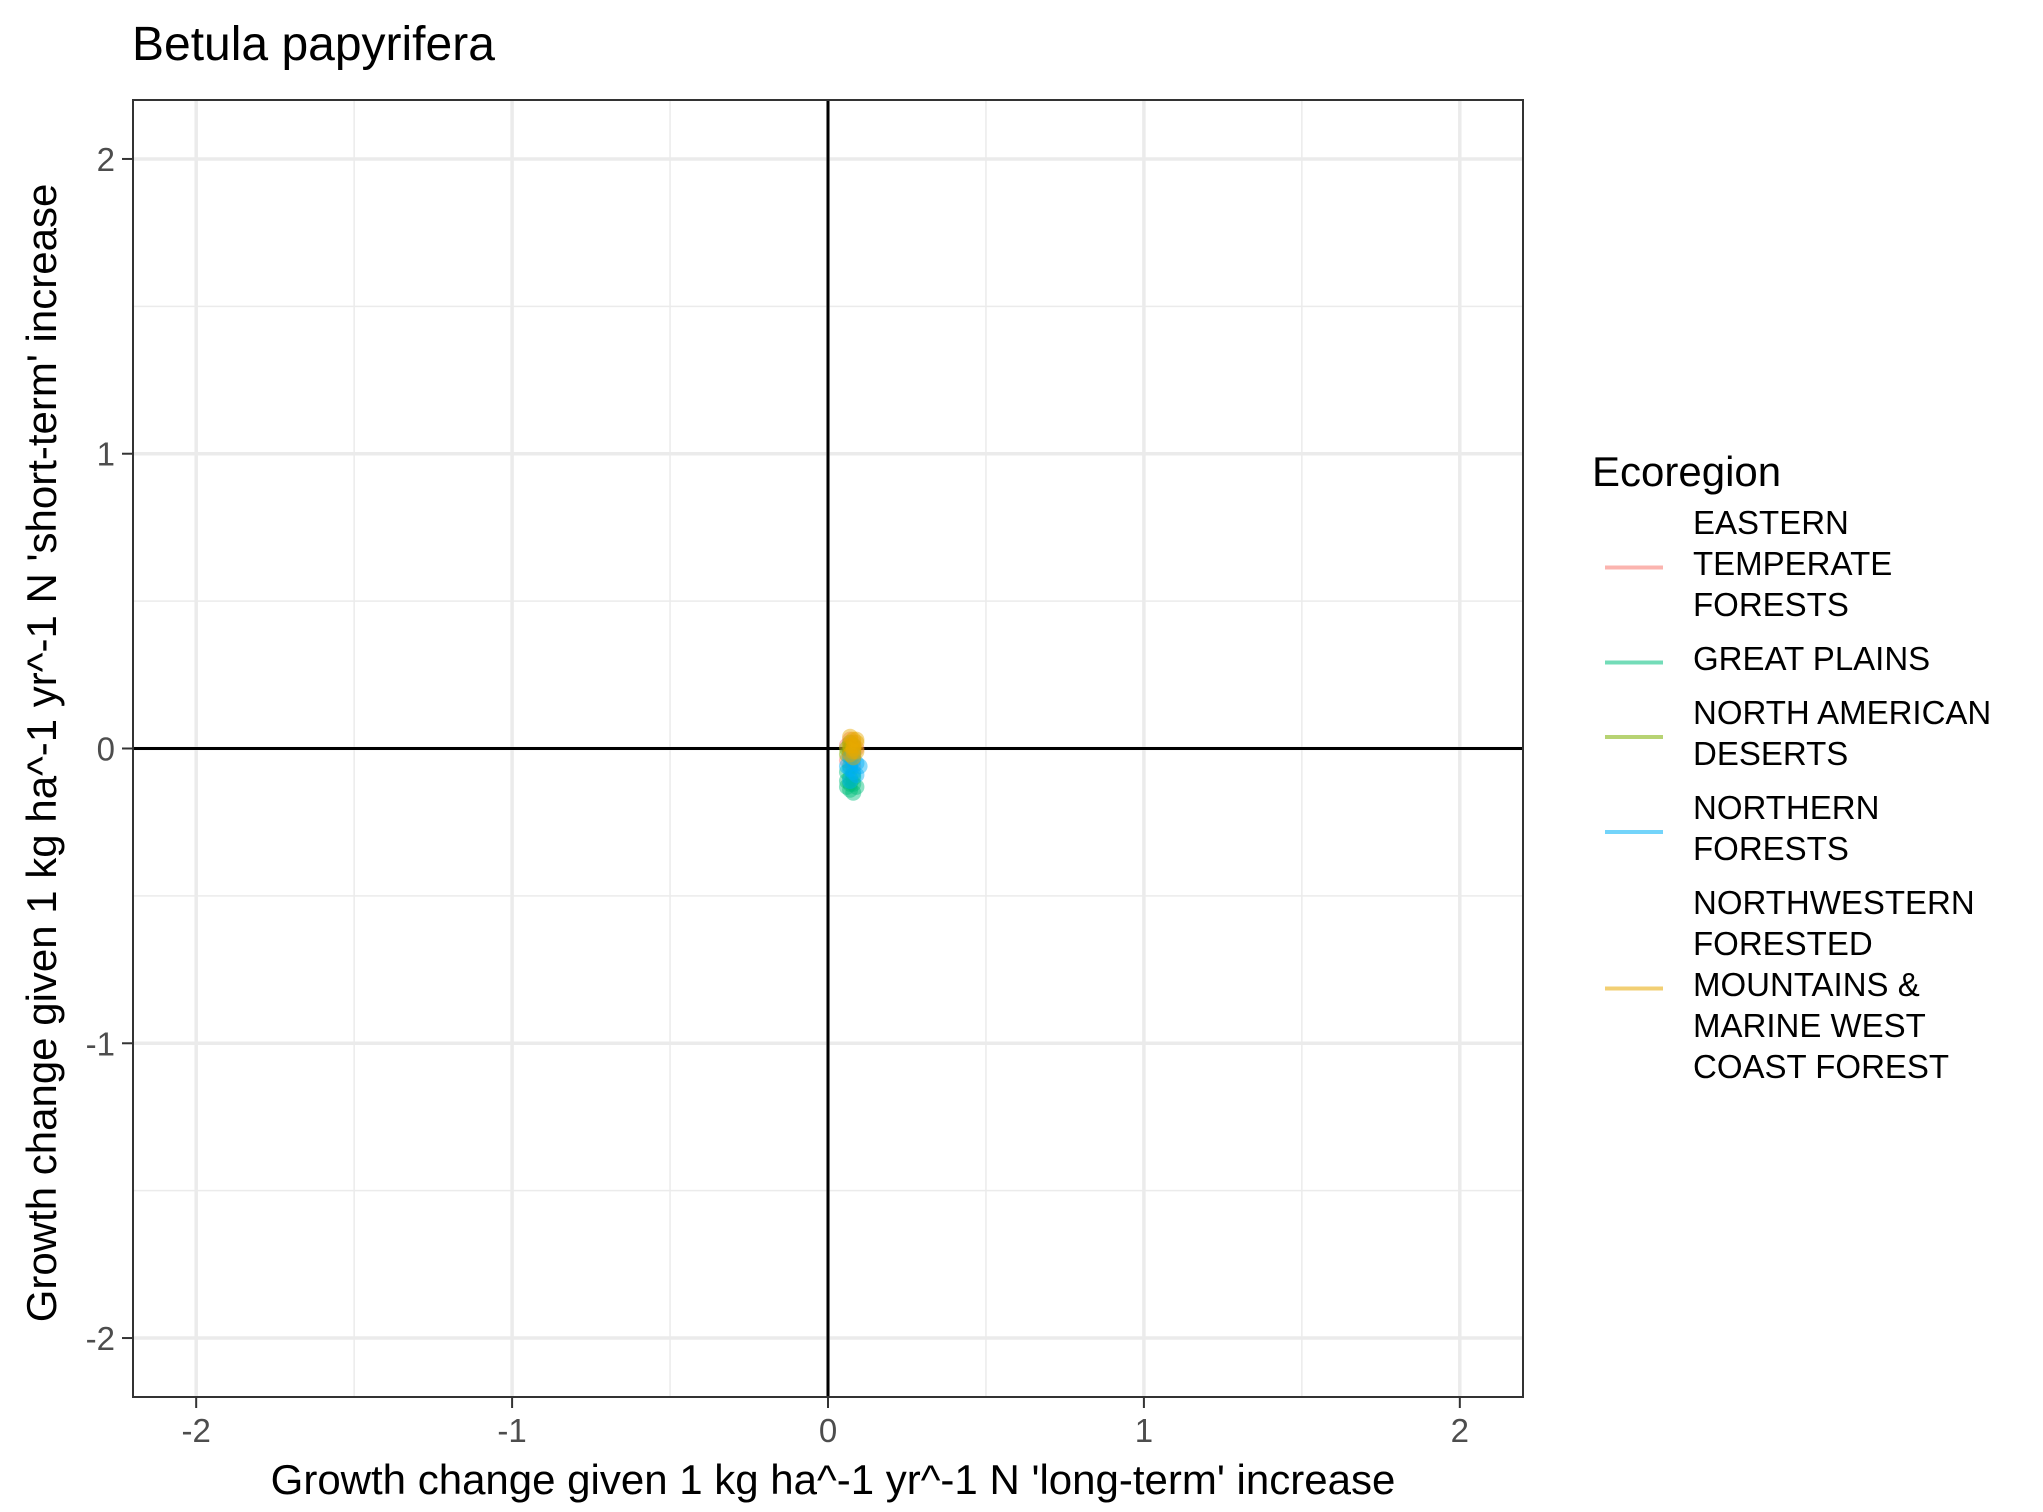 The width and height of the screenshot is (2043, 1512). I want to click on y-tick-label: -2, so click(100, 1338).